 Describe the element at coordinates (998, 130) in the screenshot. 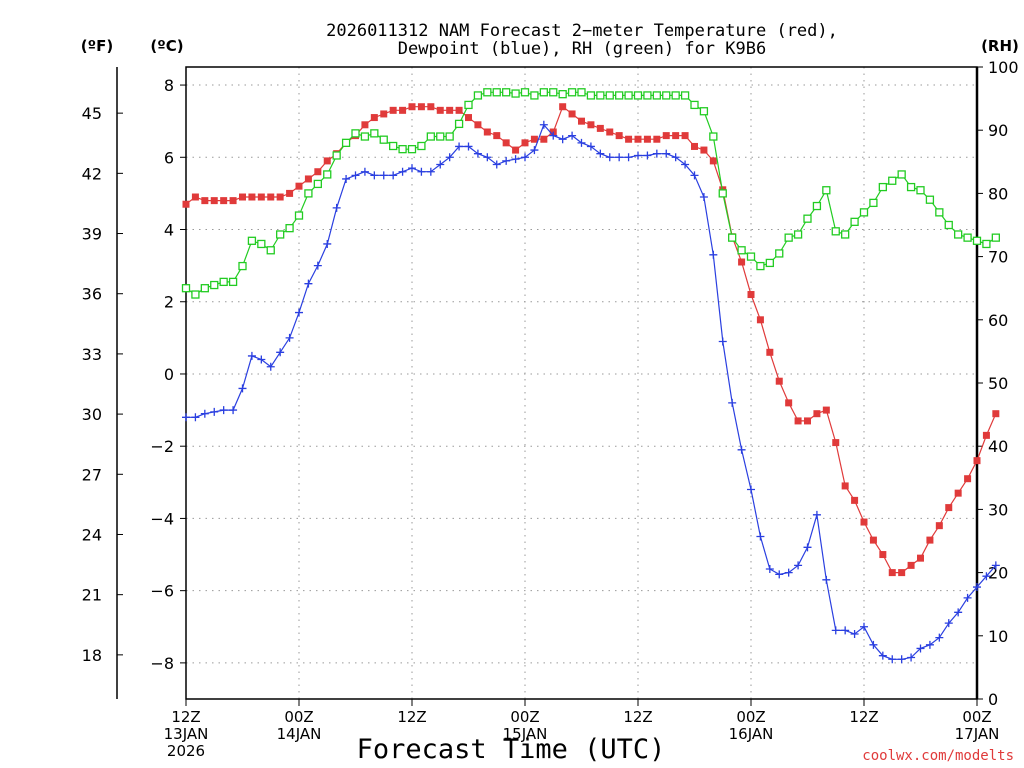

I see `rh-tick-label: 90` at that location.